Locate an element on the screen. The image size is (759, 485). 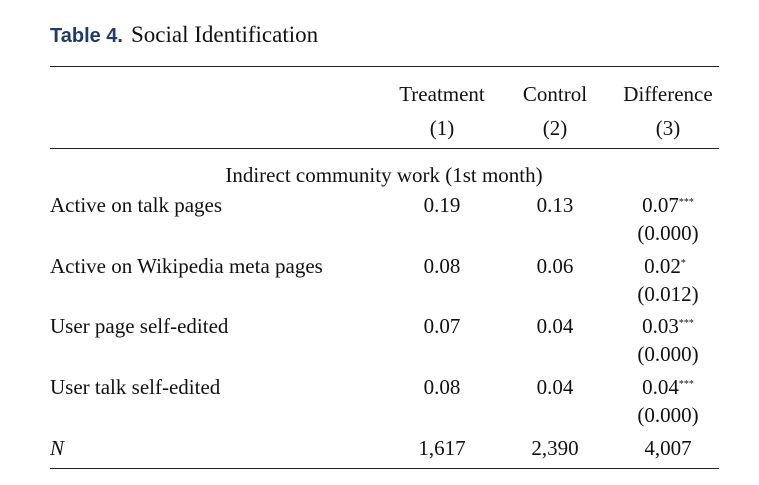
table-cell-standard-error: (0.012) is located at coordinates (668, 294).